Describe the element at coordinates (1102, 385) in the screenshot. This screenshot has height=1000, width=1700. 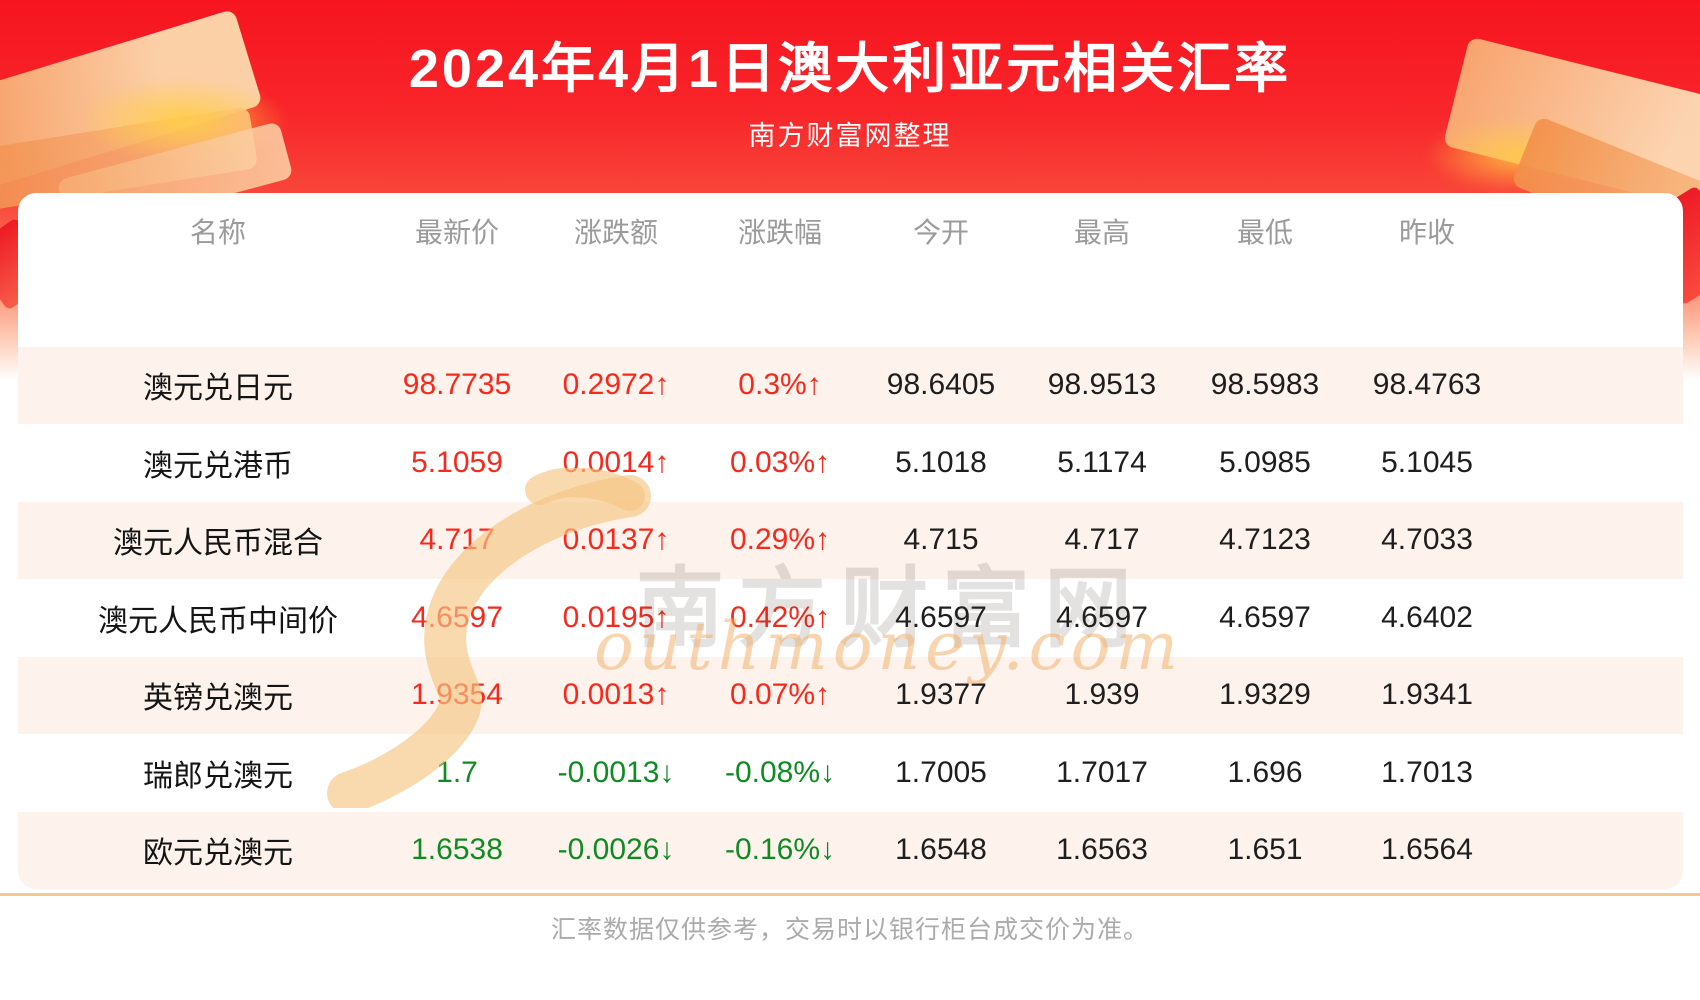
I see `cell-high: 98.9513` at that location.